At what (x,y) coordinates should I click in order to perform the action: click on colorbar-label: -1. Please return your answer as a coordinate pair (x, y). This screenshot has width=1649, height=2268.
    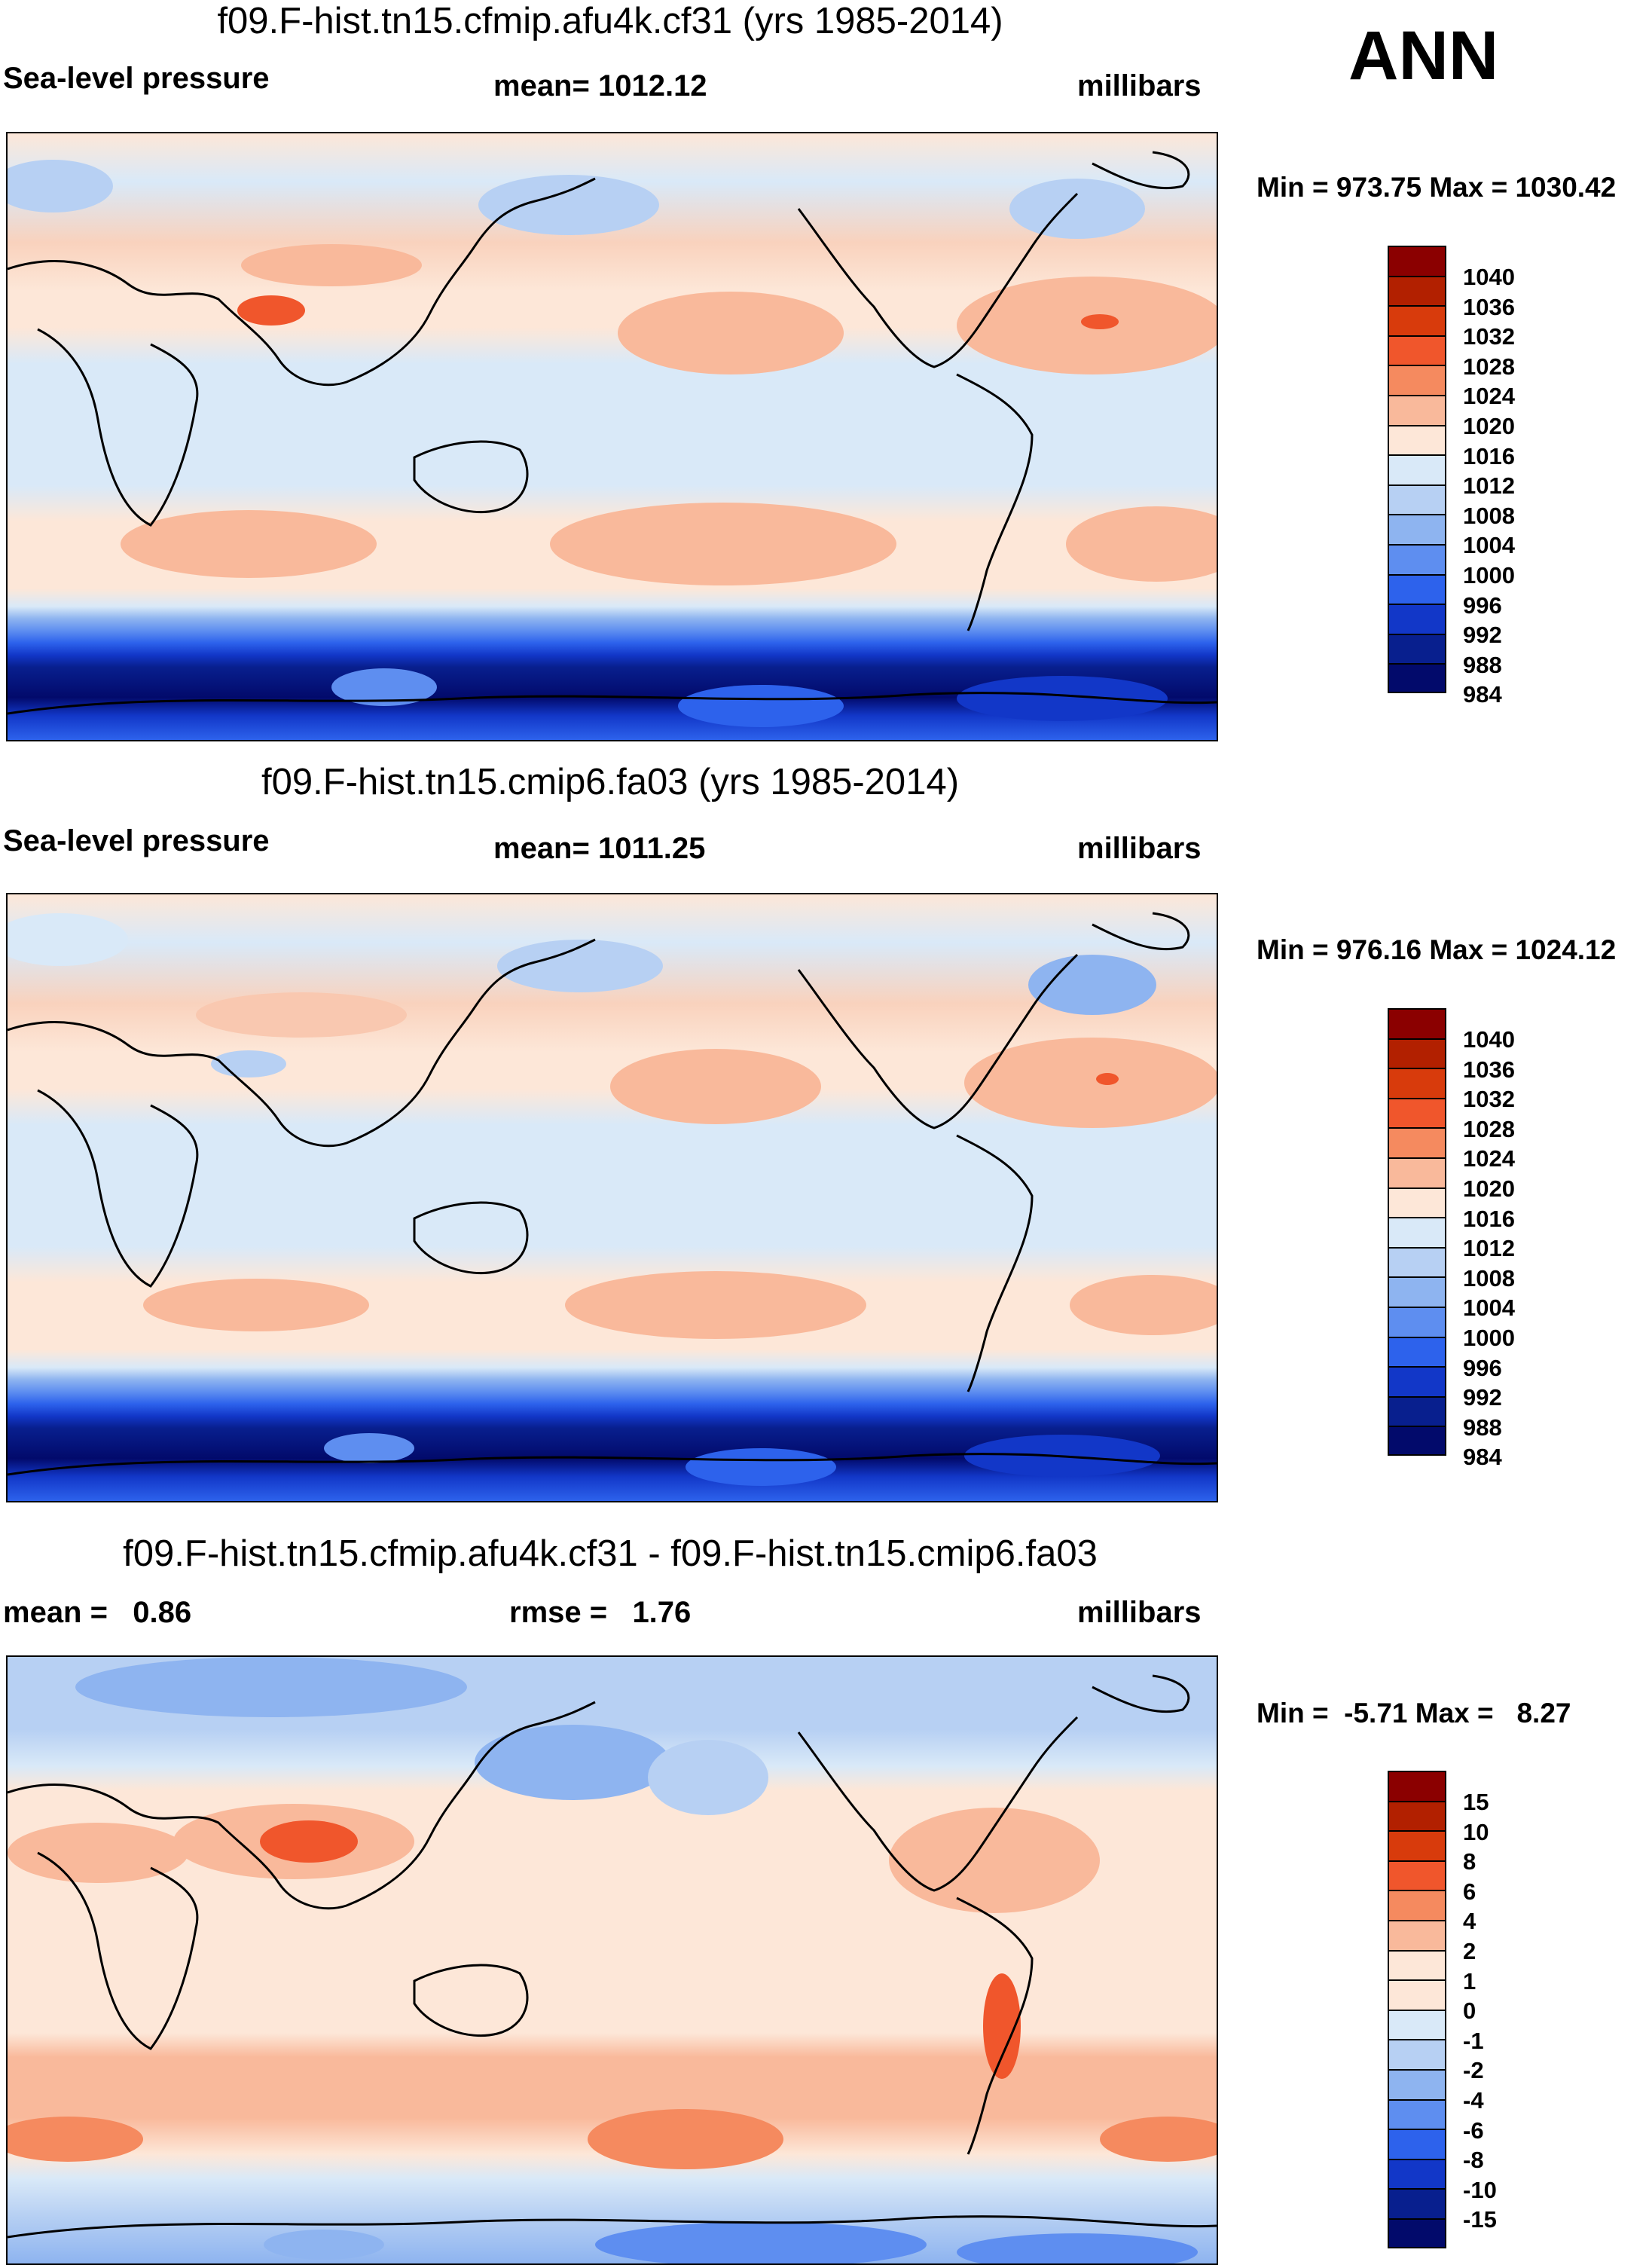
    Looking at the image, I should click on (1473, 2040).